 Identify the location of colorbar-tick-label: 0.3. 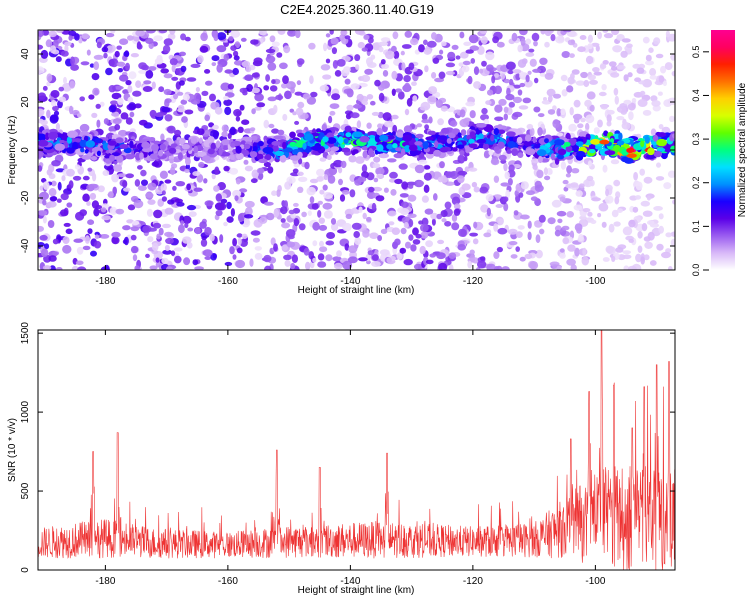
(696, 139).